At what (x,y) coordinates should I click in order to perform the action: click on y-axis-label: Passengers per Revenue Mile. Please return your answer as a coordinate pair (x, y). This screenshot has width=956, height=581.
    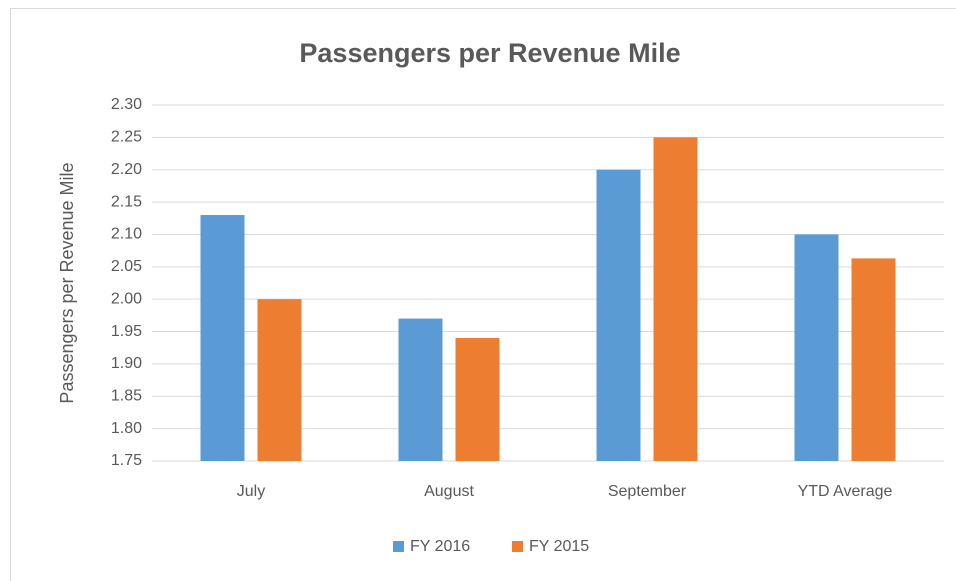
    Looking at the image, I should click on (67, 282).